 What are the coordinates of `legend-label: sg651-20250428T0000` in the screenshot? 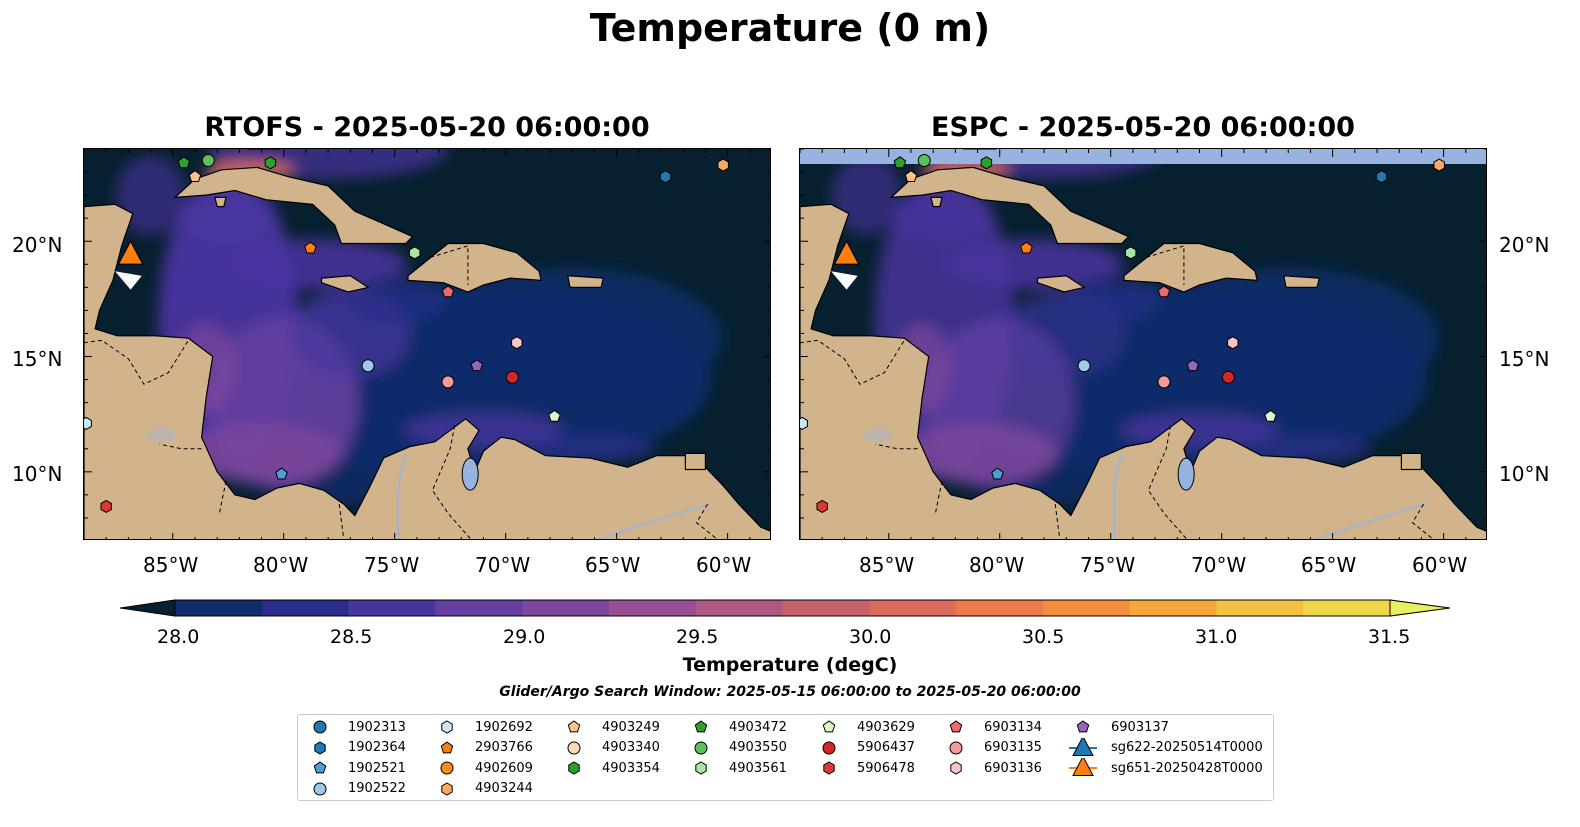 It's located at (1187, 768).